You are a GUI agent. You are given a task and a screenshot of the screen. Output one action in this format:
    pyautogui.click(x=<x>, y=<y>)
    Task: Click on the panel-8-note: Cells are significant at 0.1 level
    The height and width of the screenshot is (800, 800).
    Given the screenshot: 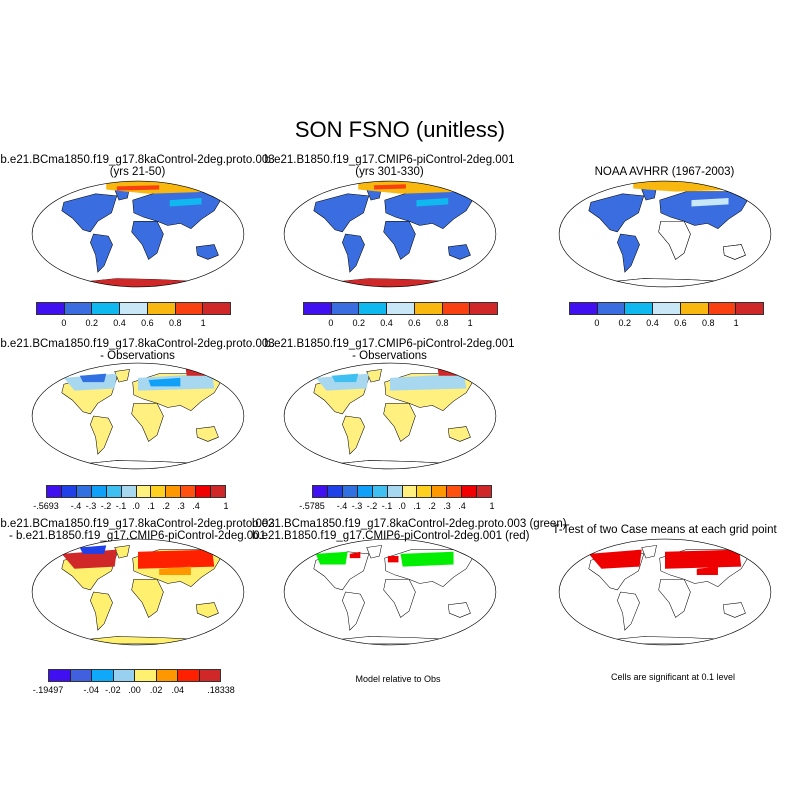 What is the action you would take?
    pyautogui.click(x=673, y=677)
    